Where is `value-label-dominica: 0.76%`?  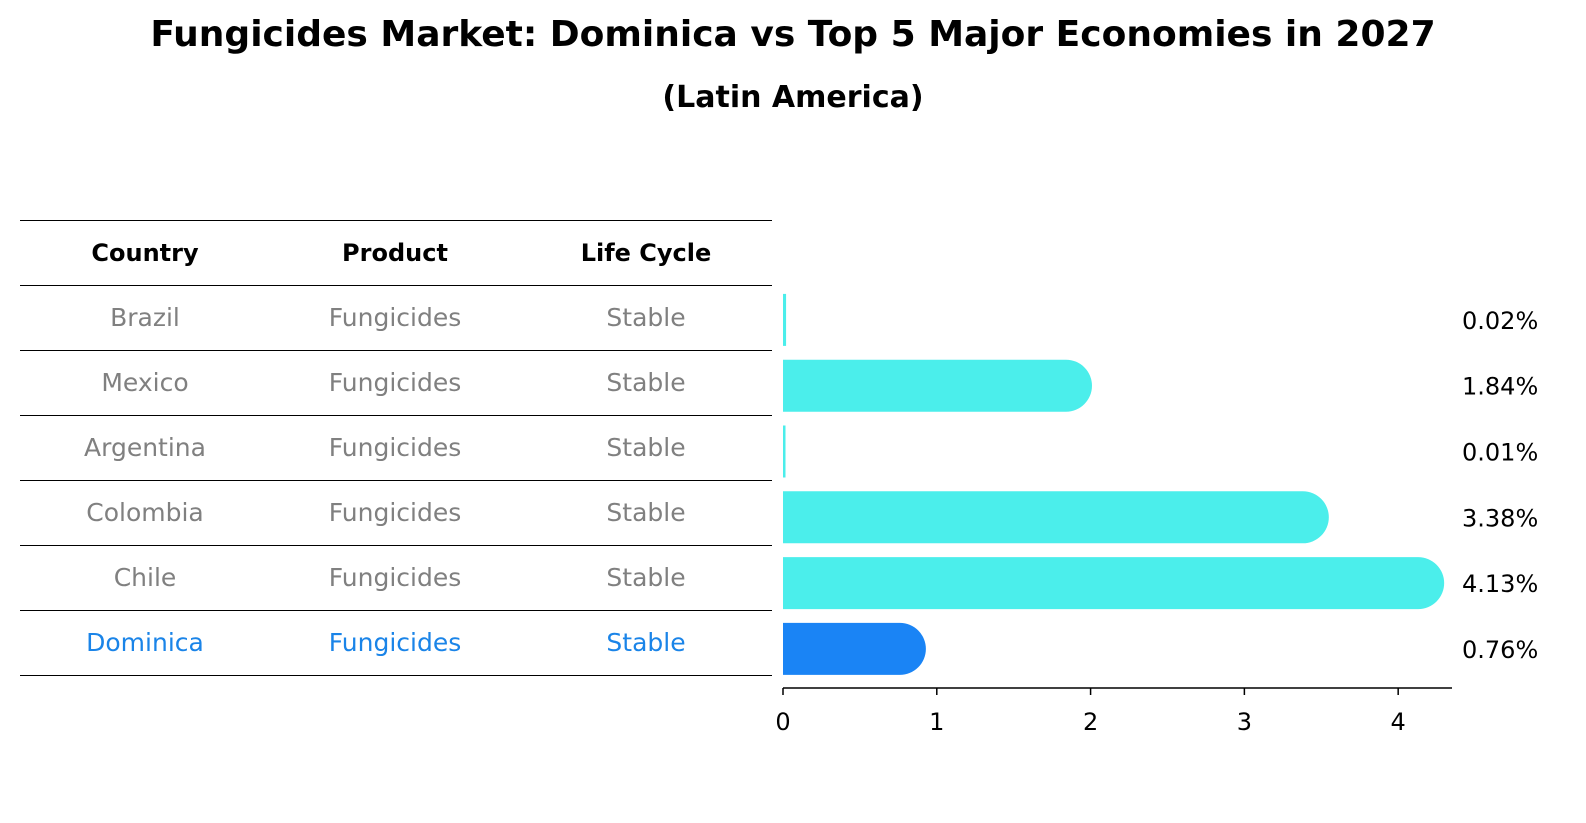
value-label-dominica: 0.76% is located at coordinates (1500, 650).